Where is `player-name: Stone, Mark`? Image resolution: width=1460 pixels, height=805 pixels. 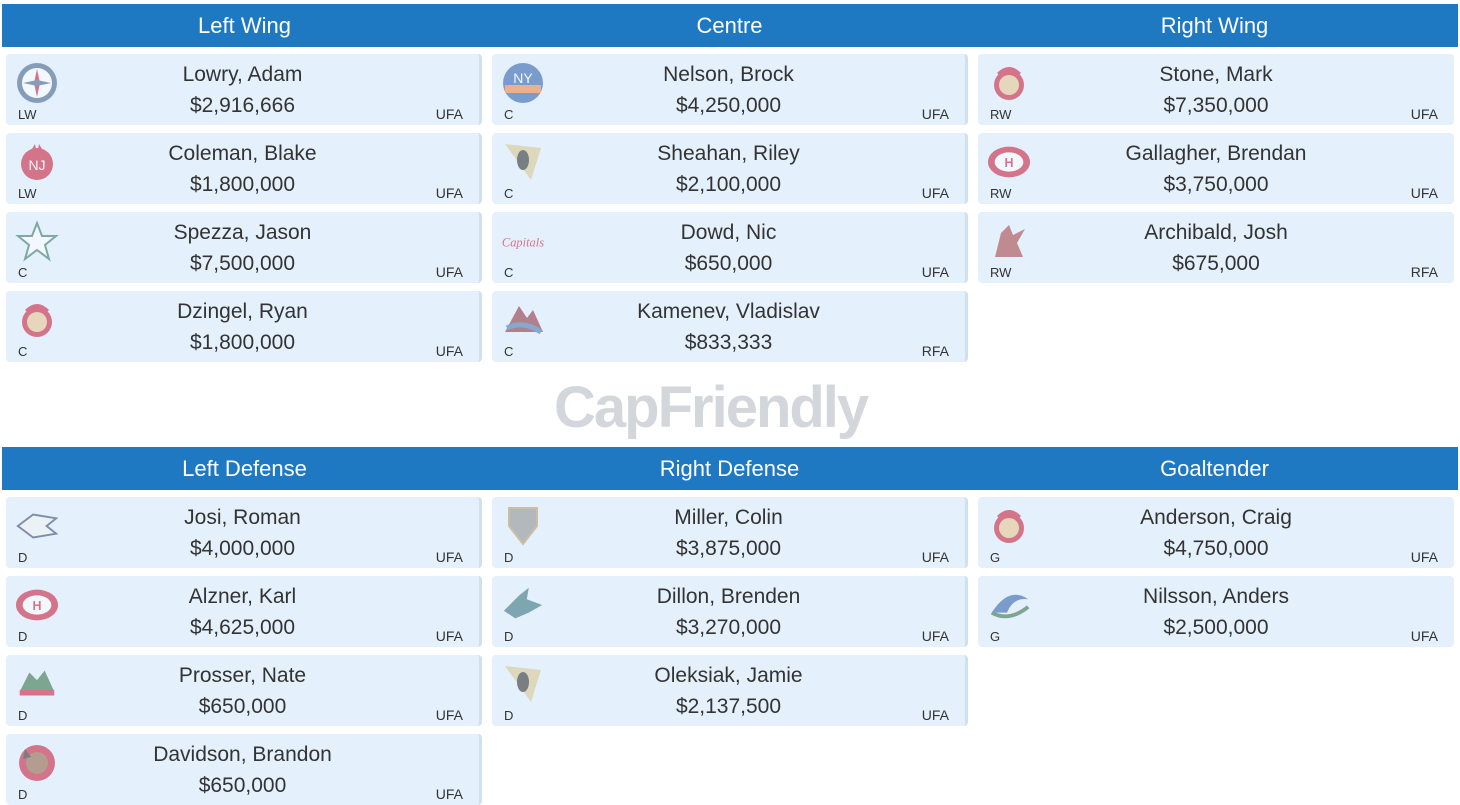
player-name: Stone, Mark is located at coordinates (1216, 74).